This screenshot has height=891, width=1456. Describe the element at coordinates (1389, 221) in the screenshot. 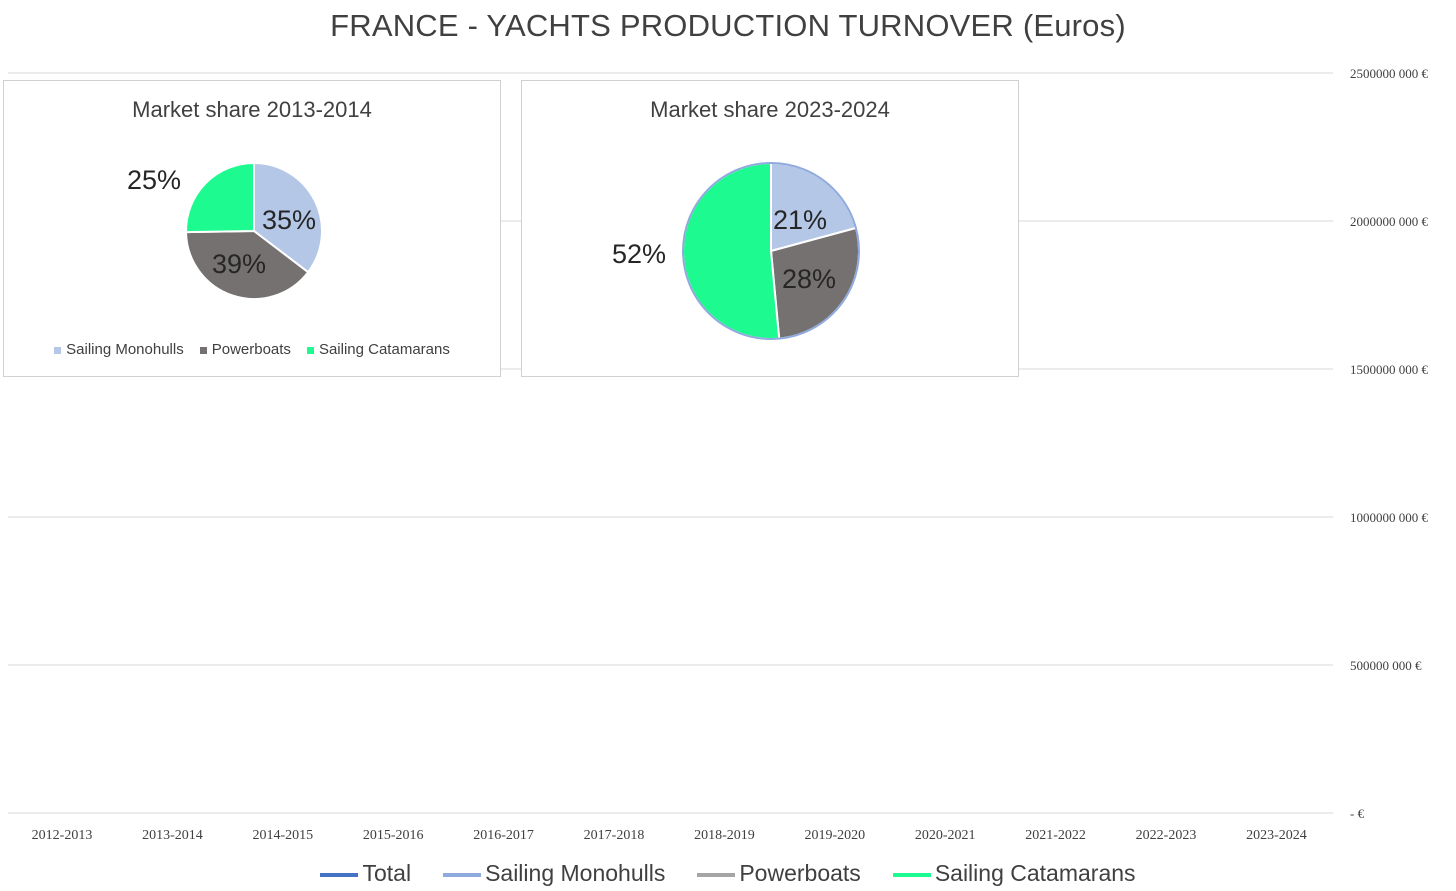

I see `y-tick-label: 2000000 000 €` at that location.